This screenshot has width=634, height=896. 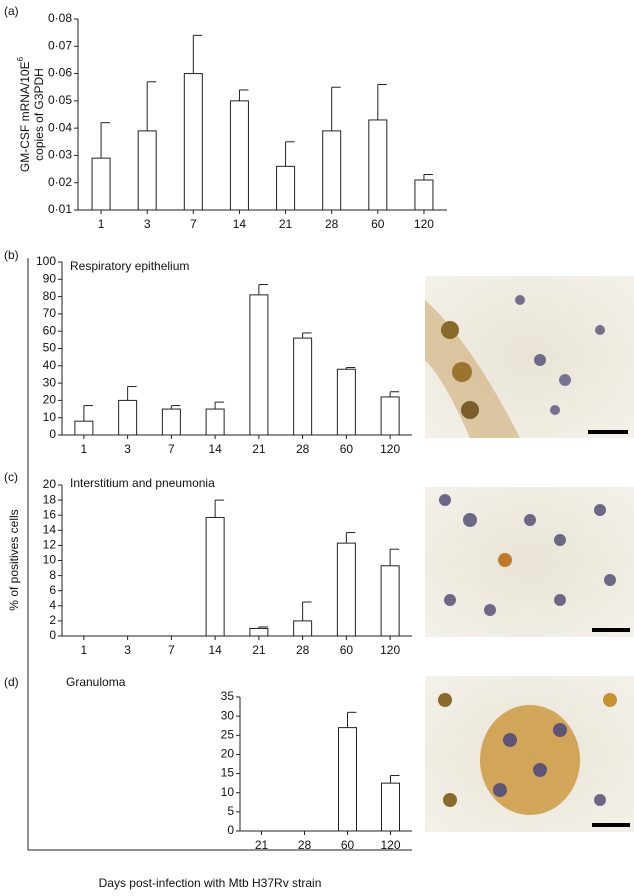 What do you see at coordinates (60, 18) in the screenshot?
I see `y-tick-label: 0·08` at bounding box center [60, 18].